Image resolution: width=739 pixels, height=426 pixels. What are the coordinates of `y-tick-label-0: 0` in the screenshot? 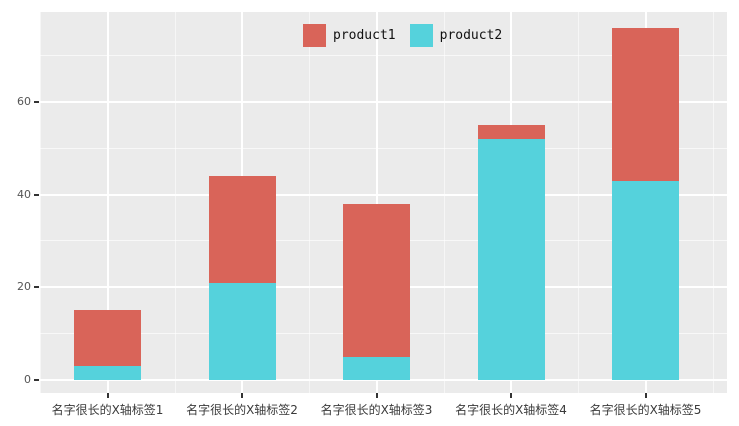 It's located at (27, 379).